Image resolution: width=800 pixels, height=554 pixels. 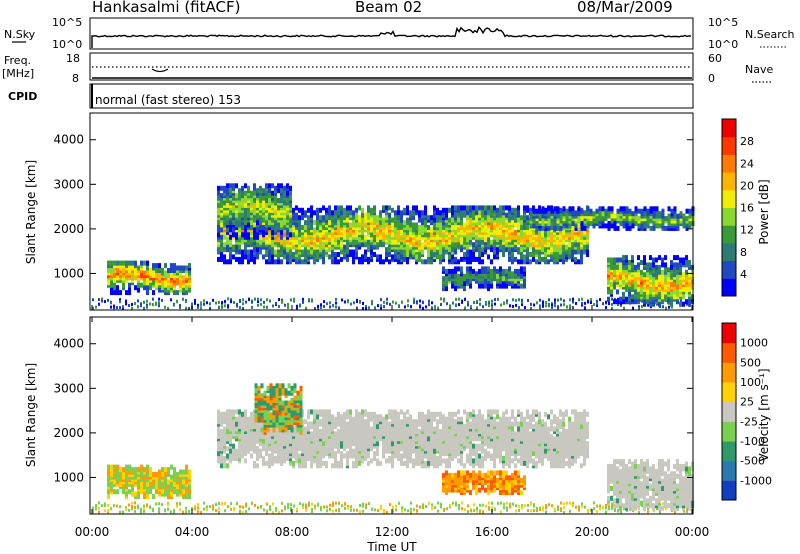 I want to click on cpid-text: normal (fast stereo) 153, so click(x=168, y=100).